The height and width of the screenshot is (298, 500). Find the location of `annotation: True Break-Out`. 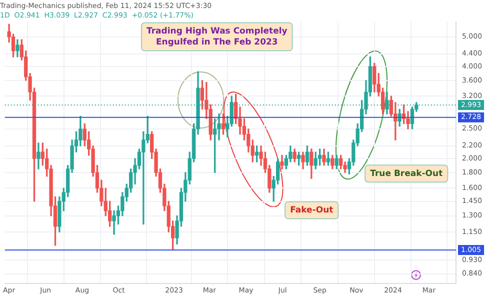

annotation: True Break-Out is located at coordinates (406, 173).